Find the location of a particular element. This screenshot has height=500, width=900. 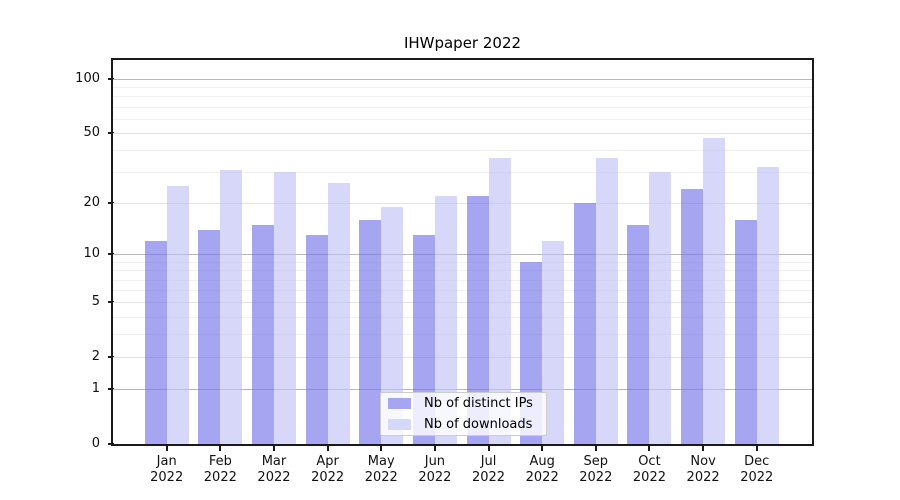

x-tick-label: Mar 2022 is located at coordinates (274, 469).